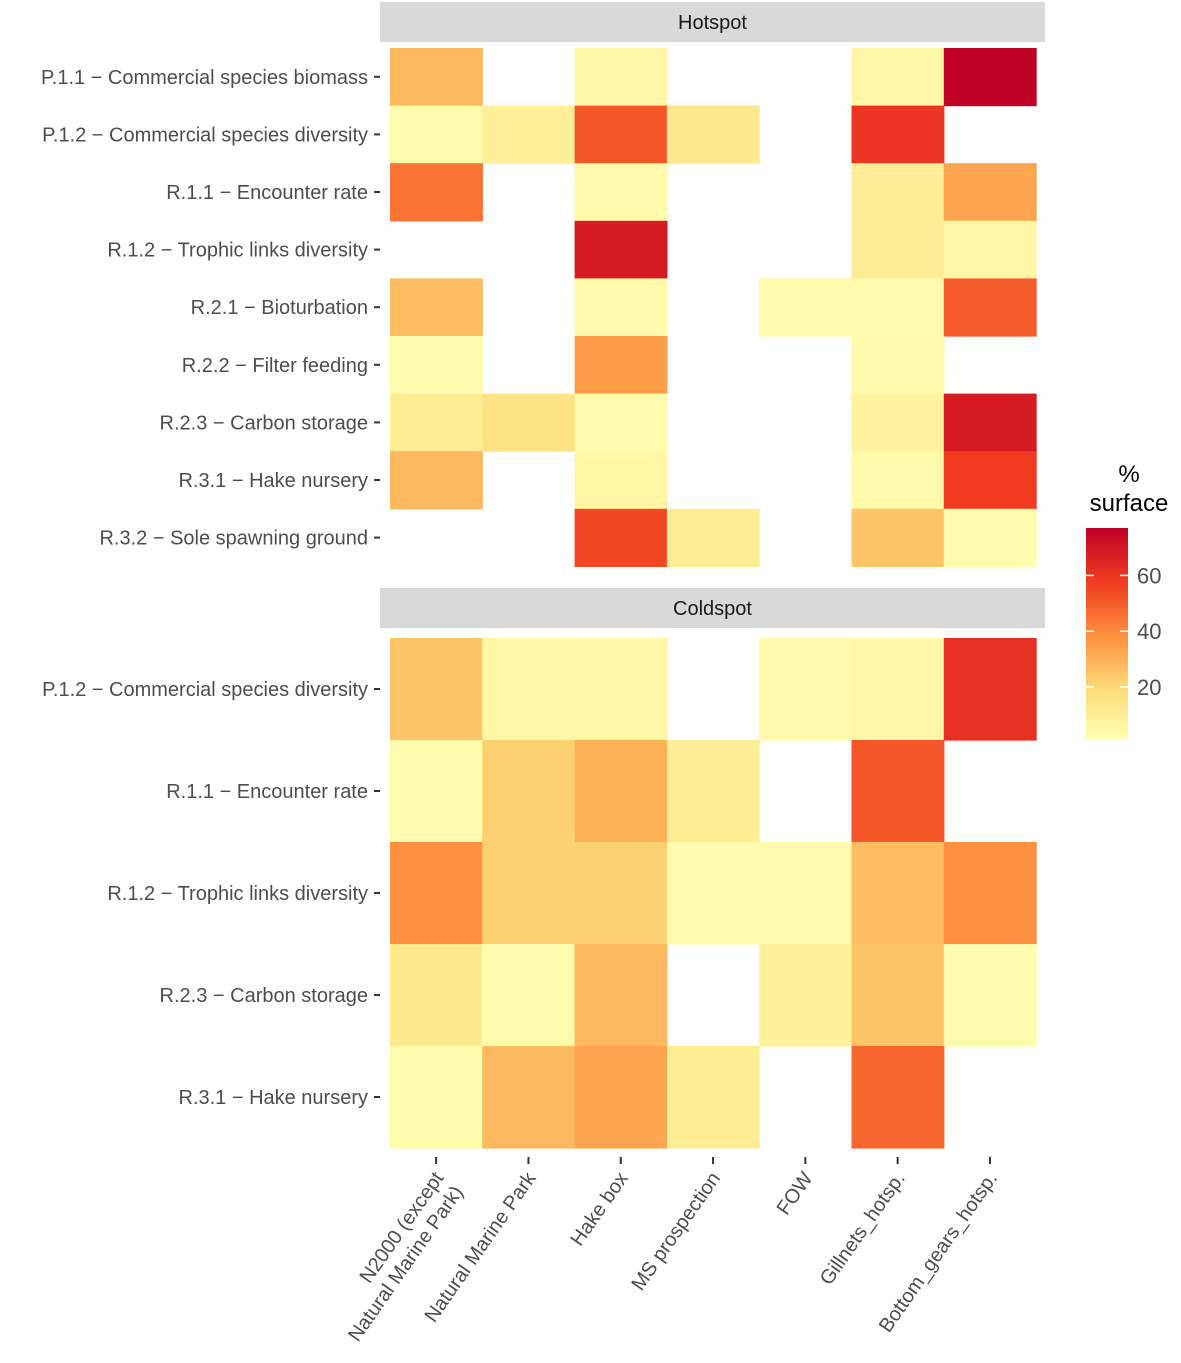 This screenshot has width=1181, height=1363. What do you see at coordinates (1128, 474) in the screenshot?
I see `legend-title: %` at bounding box center [1128, 474].